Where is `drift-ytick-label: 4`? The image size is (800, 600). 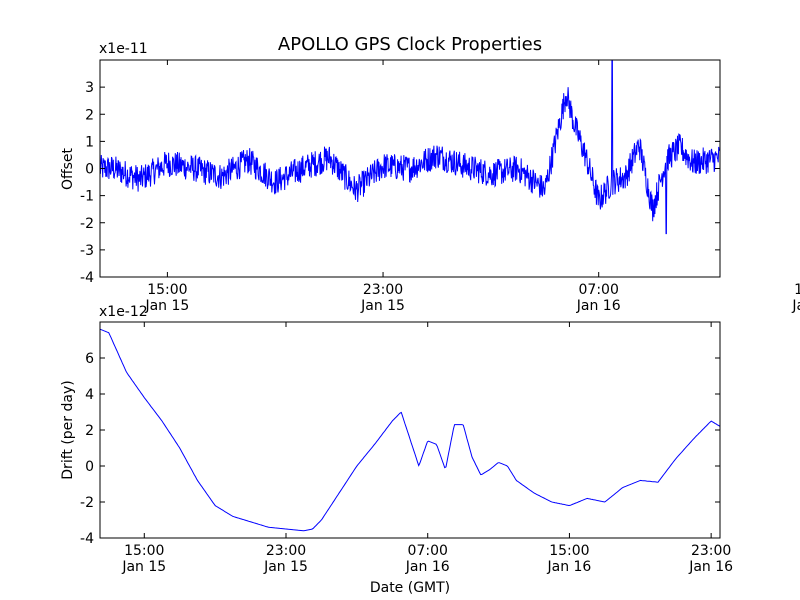
drift-ytick-label: 4 is located at coordinates (89, 395).